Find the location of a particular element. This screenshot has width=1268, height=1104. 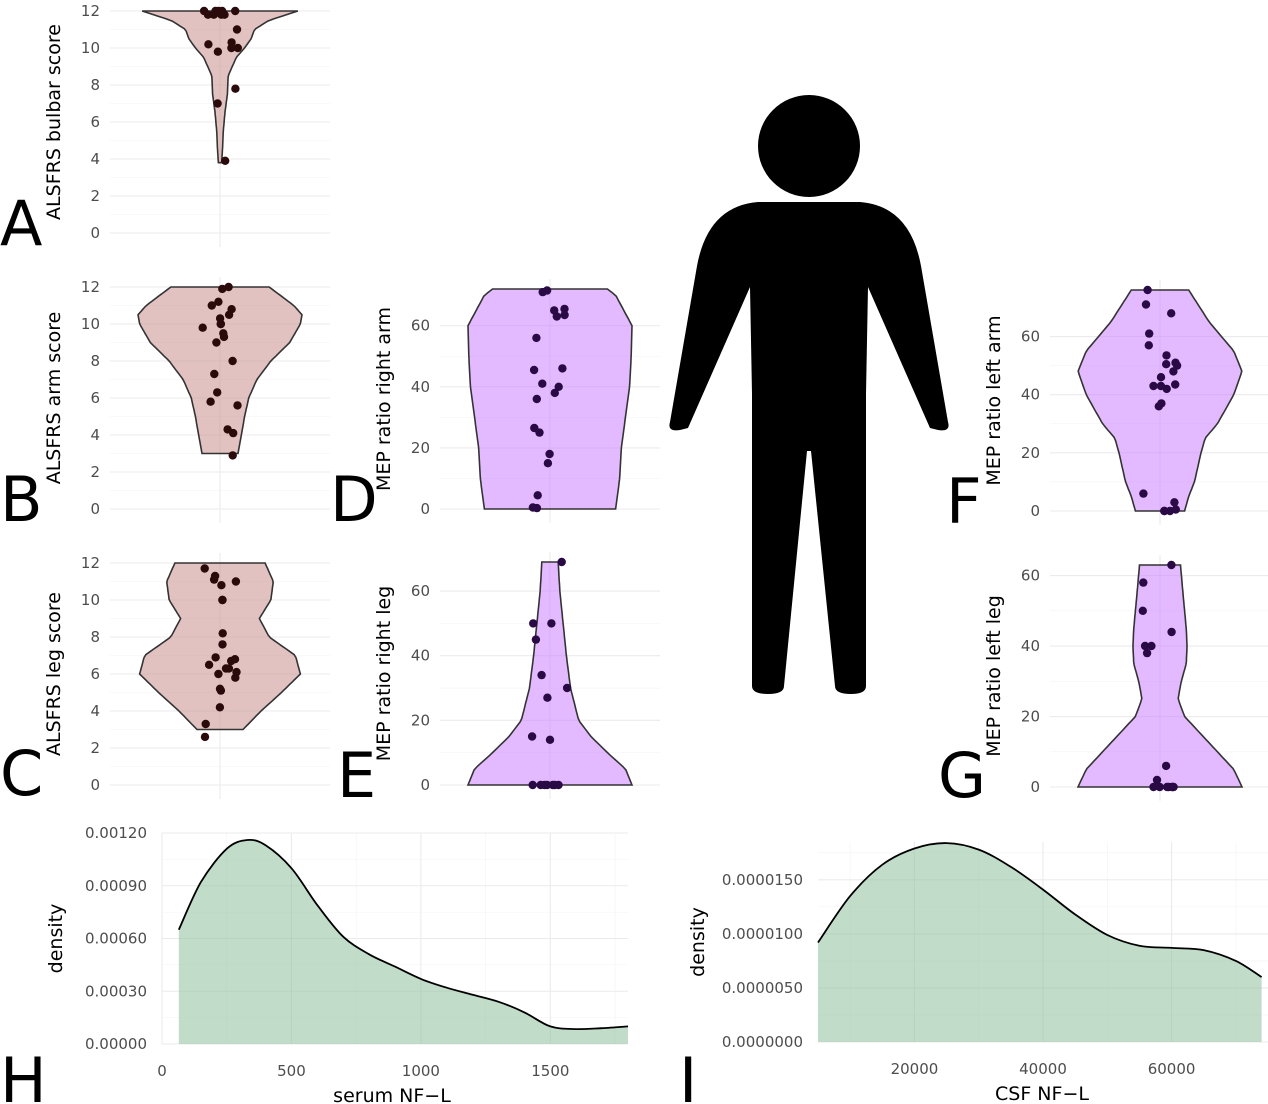

y-tick-label: 0.0000050 is located at coordinates (762, 988).